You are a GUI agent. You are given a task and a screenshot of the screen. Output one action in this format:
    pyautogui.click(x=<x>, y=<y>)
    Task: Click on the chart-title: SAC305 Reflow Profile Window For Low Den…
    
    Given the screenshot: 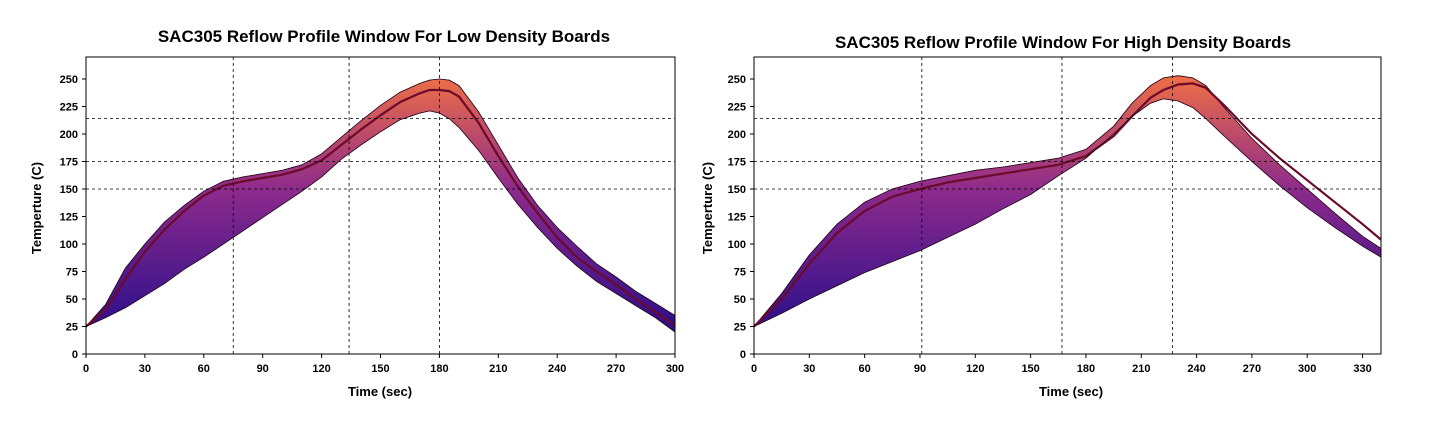 What is the action you would take?
    pyautogui.click(x=384, y=36)
    